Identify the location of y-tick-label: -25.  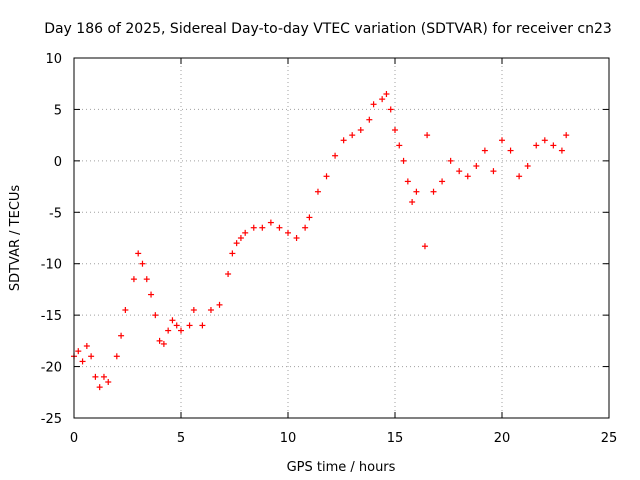
(51, 419).